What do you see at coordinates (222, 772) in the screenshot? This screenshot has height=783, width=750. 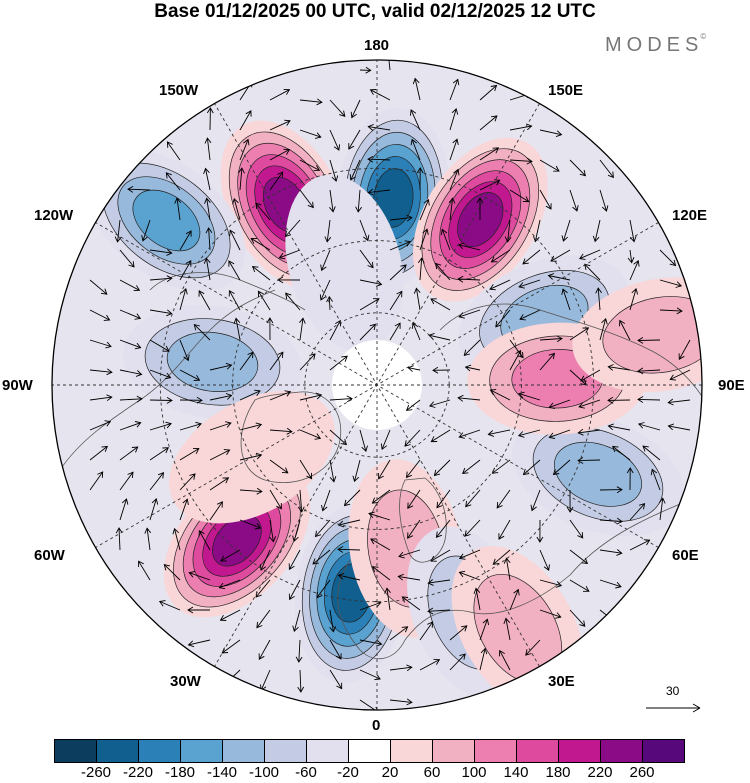 I see `colorbar-tick-label: -140` at bounding box center [222, 772].